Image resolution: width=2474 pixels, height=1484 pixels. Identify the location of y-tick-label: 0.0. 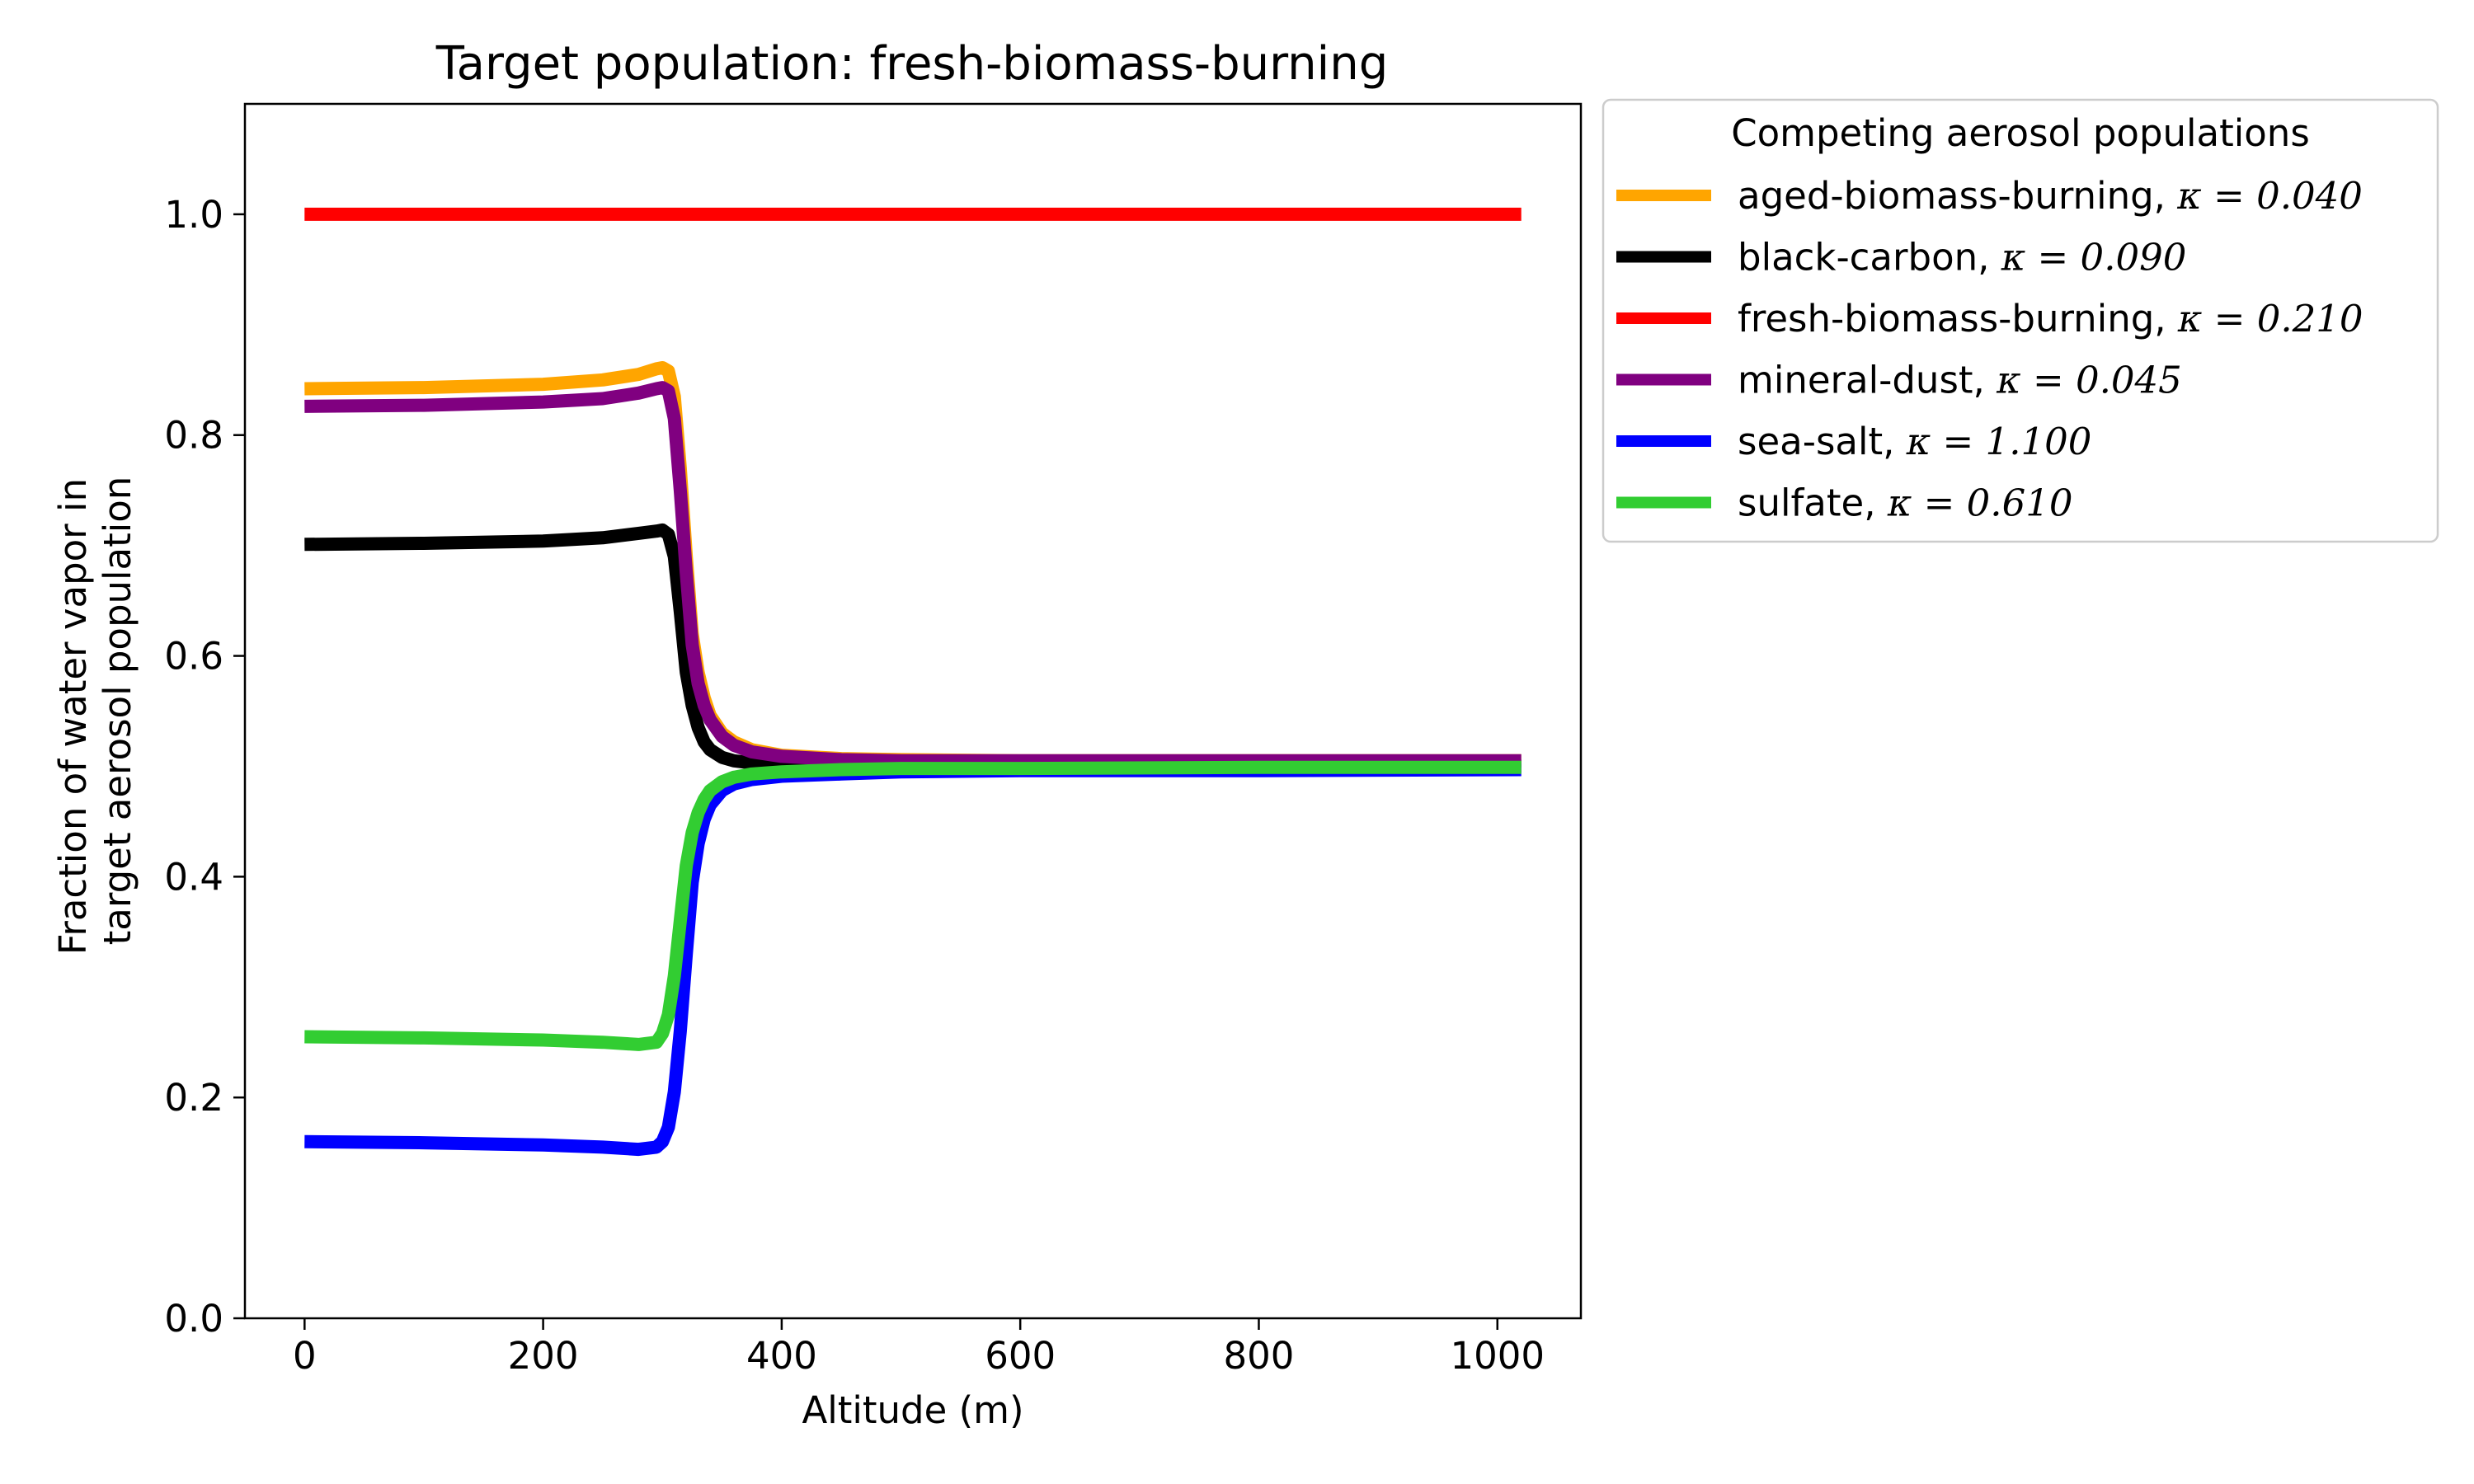
(193, 1319).